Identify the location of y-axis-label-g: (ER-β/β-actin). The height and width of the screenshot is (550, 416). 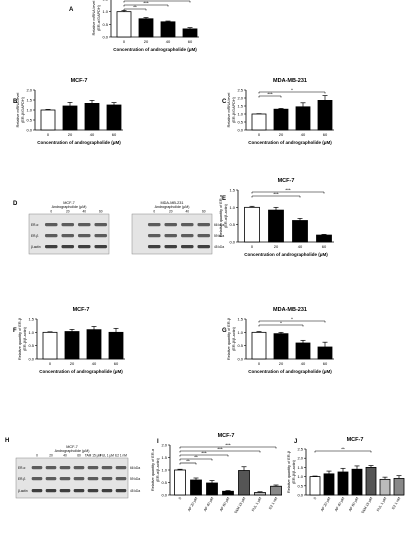
(234, 338).